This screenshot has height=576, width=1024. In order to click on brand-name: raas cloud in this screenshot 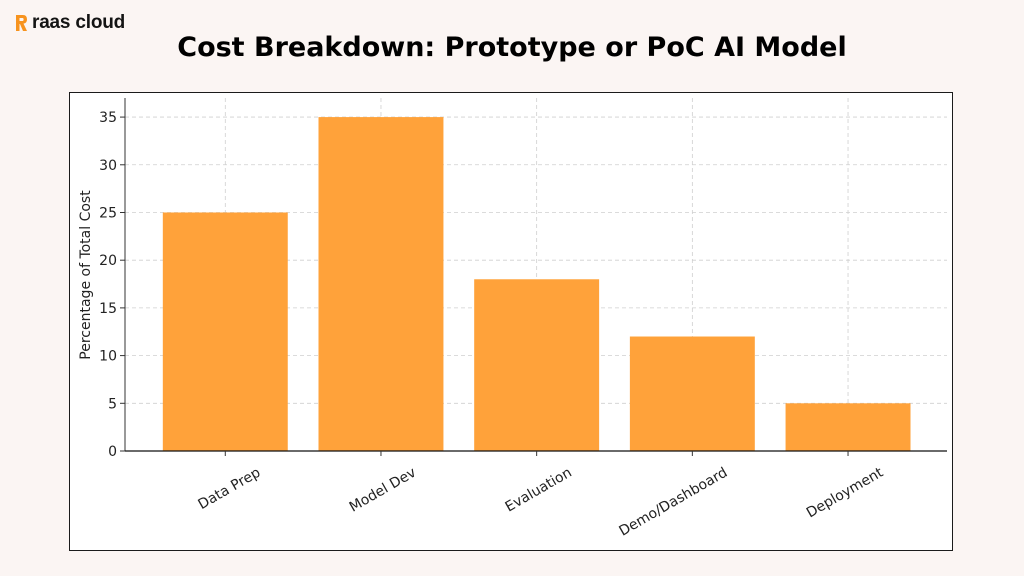, I will do `click(79, 22)`.